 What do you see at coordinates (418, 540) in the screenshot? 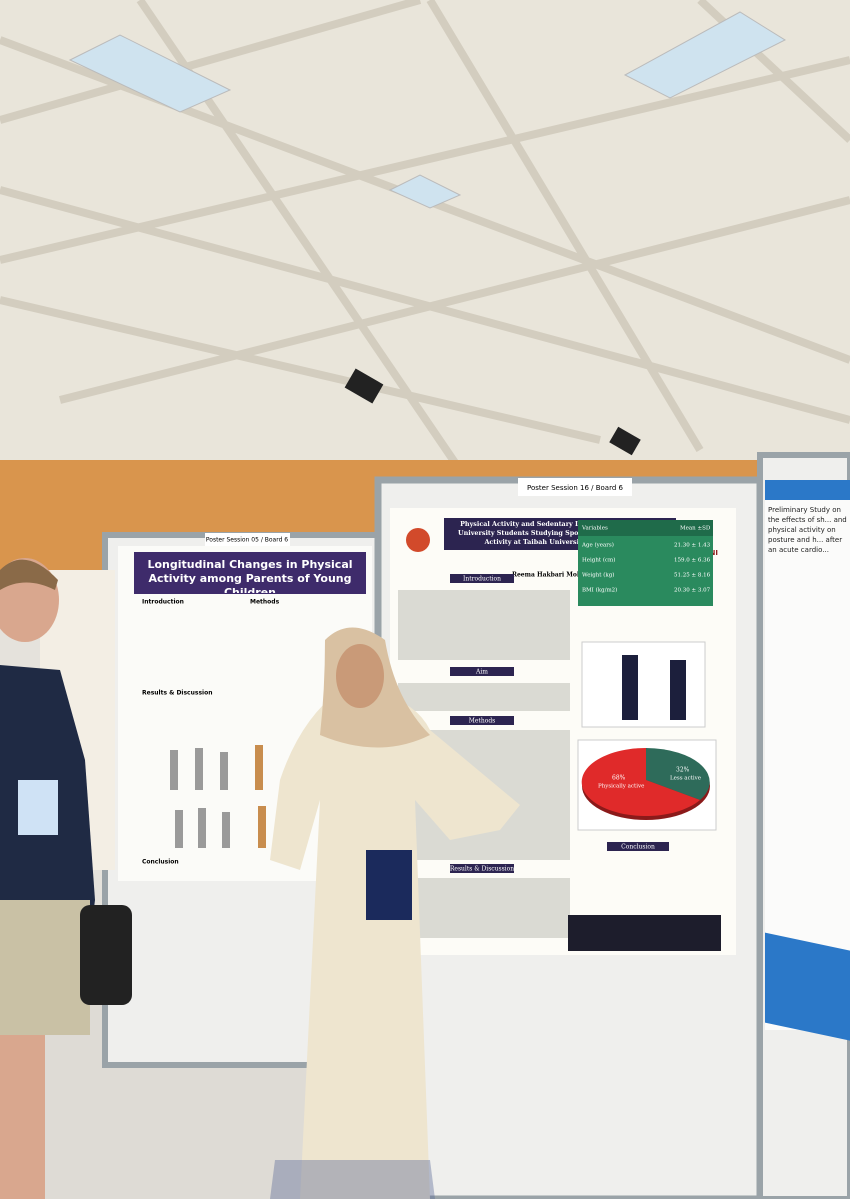
I see `logo-mark` at bounding box center [418, 540].